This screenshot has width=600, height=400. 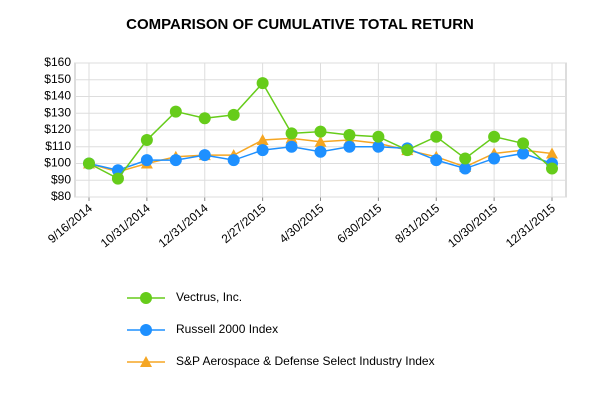 What do you see at coordinates (300, 24) in the screenshot?
I see `chart-title: COMPARISON OF CUMULATIVE TOTAL RETURN` at bounding box center [300, 24].